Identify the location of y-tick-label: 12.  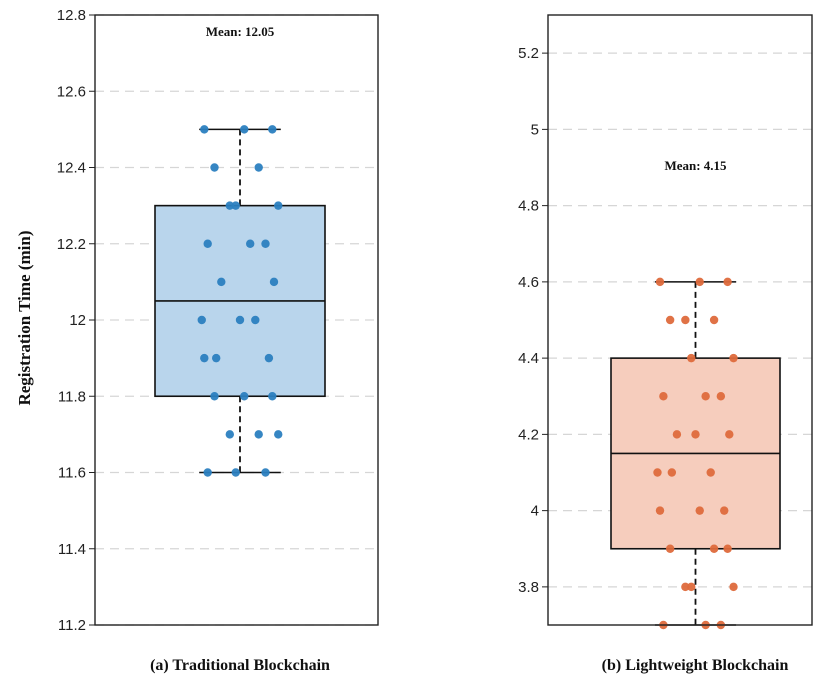
(77, 320).